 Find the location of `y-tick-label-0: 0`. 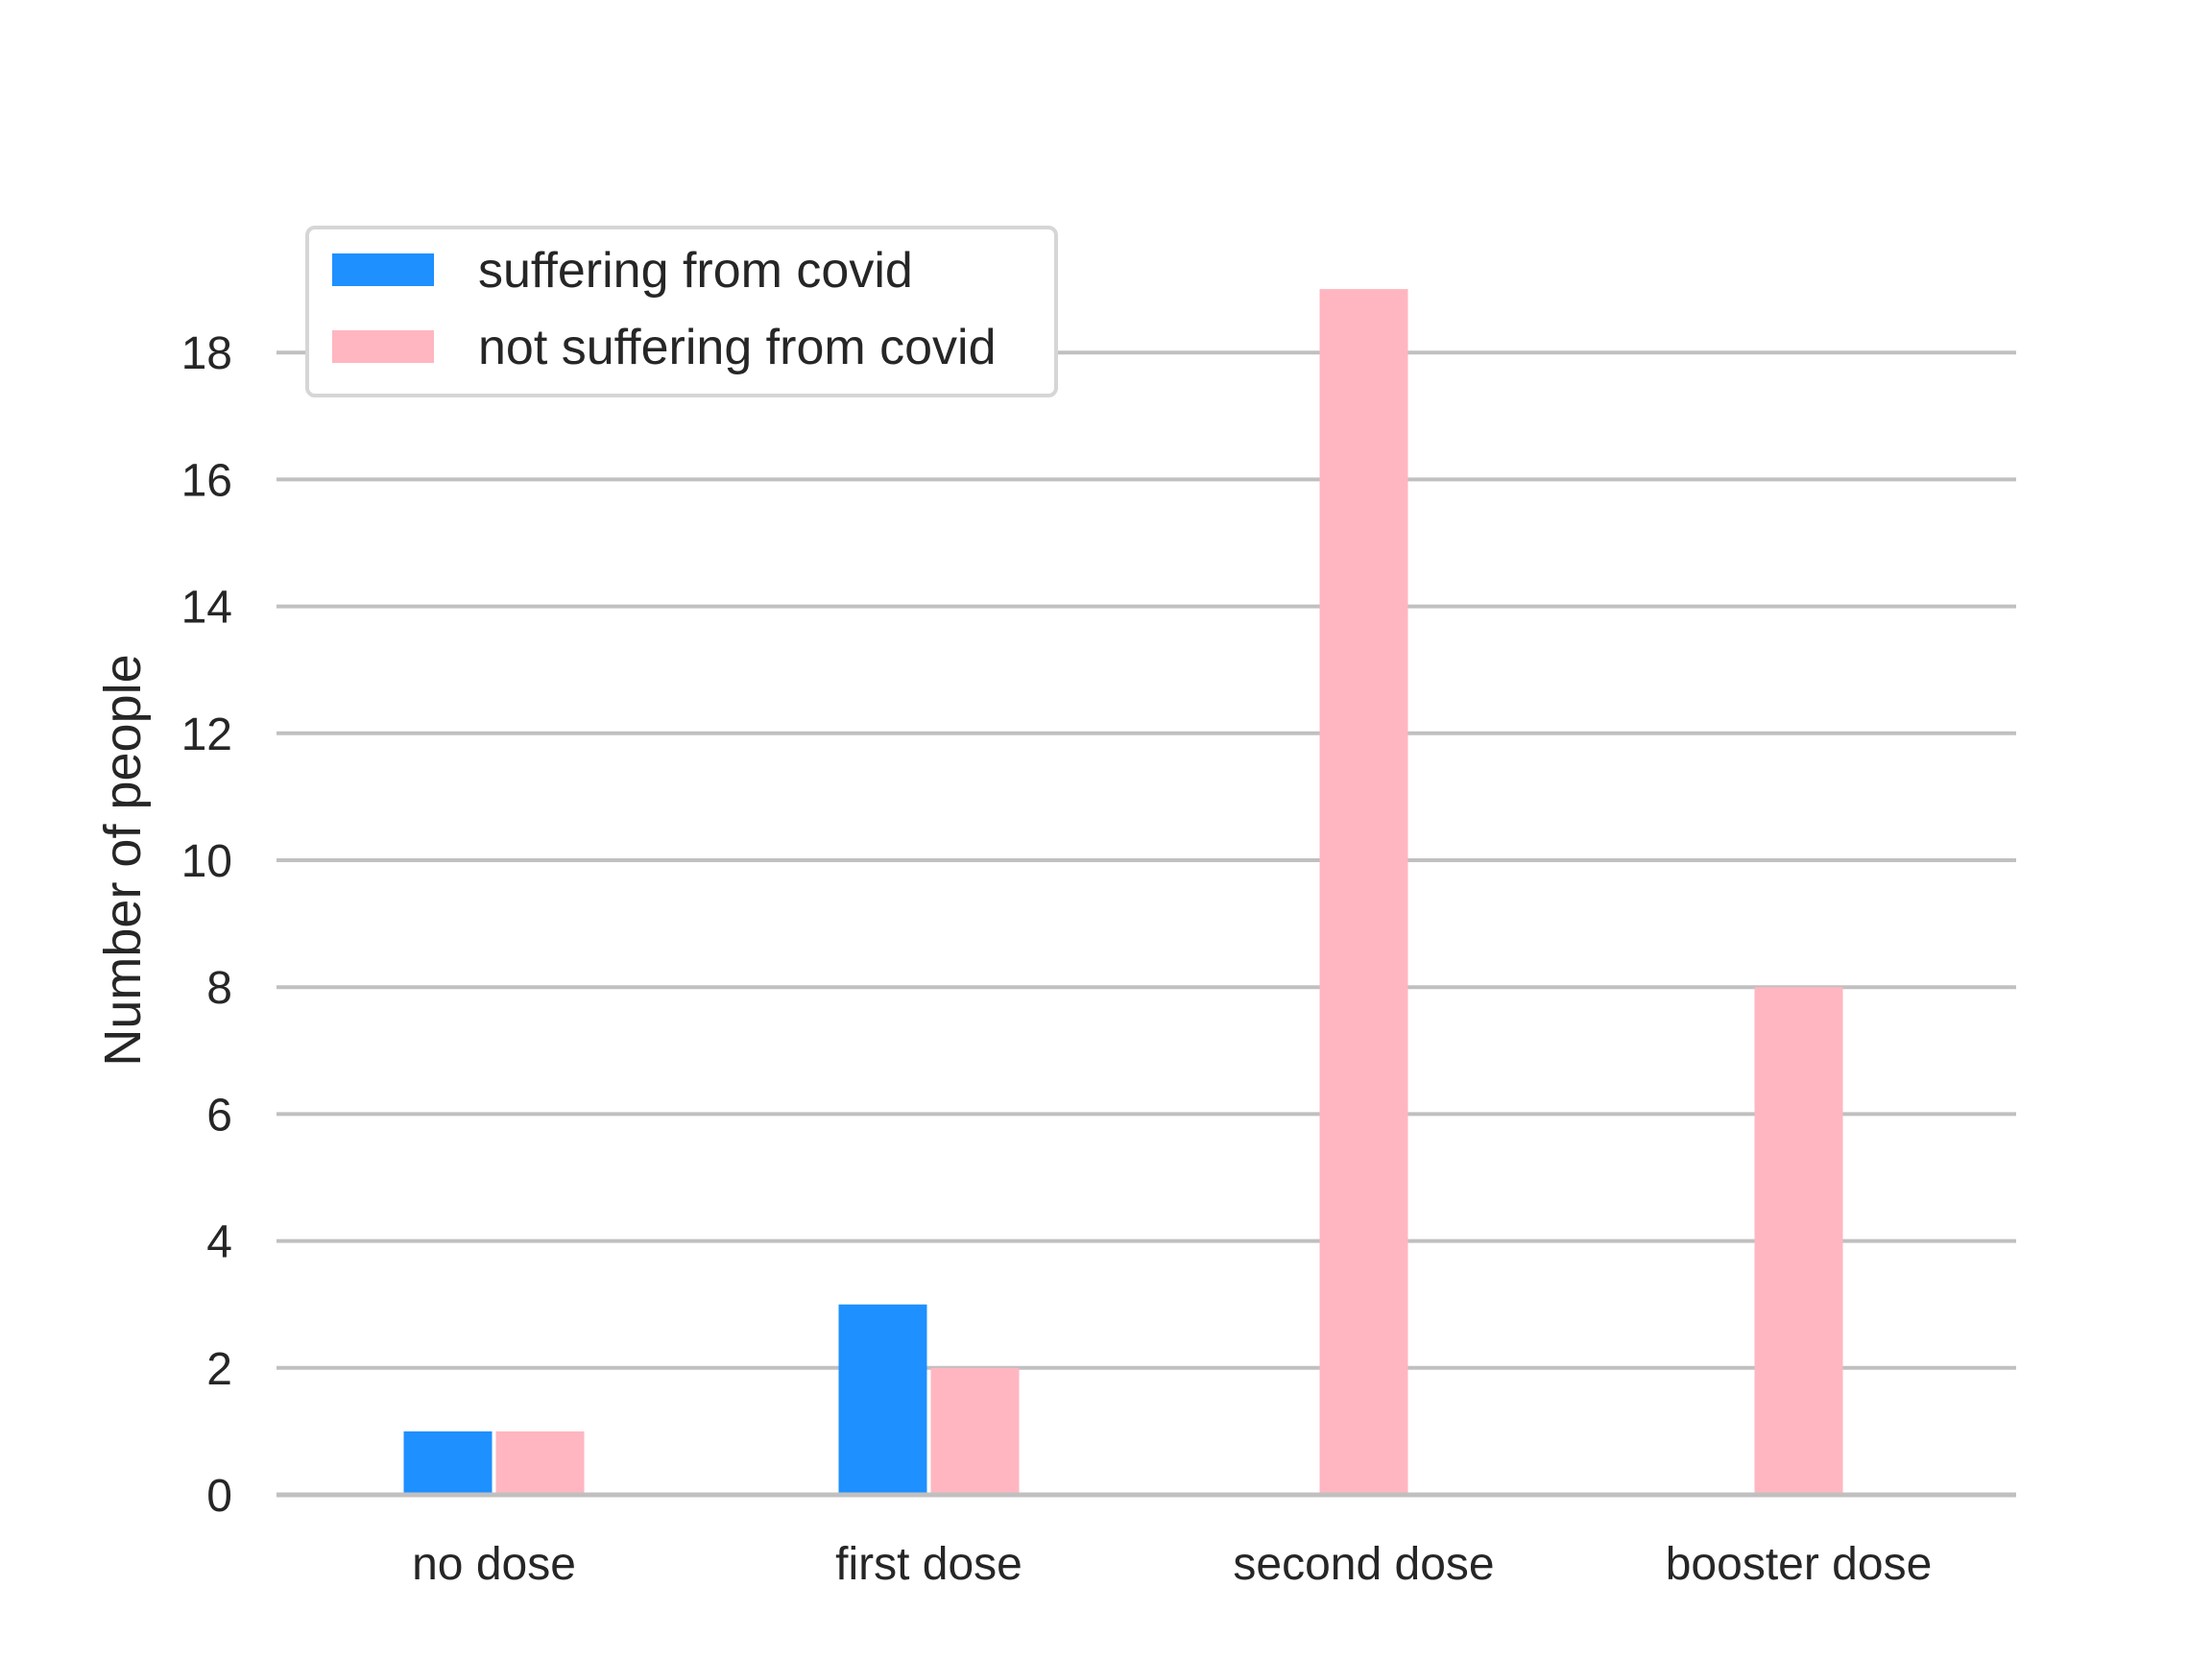

y-tick-label-0: 0 is located at coordinates (219, 1496).